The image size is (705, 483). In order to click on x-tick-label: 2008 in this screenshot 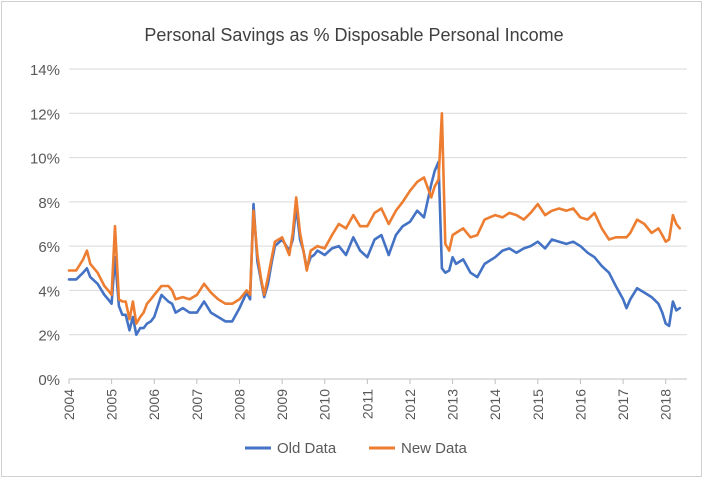, I will do `click(239, 404)`.